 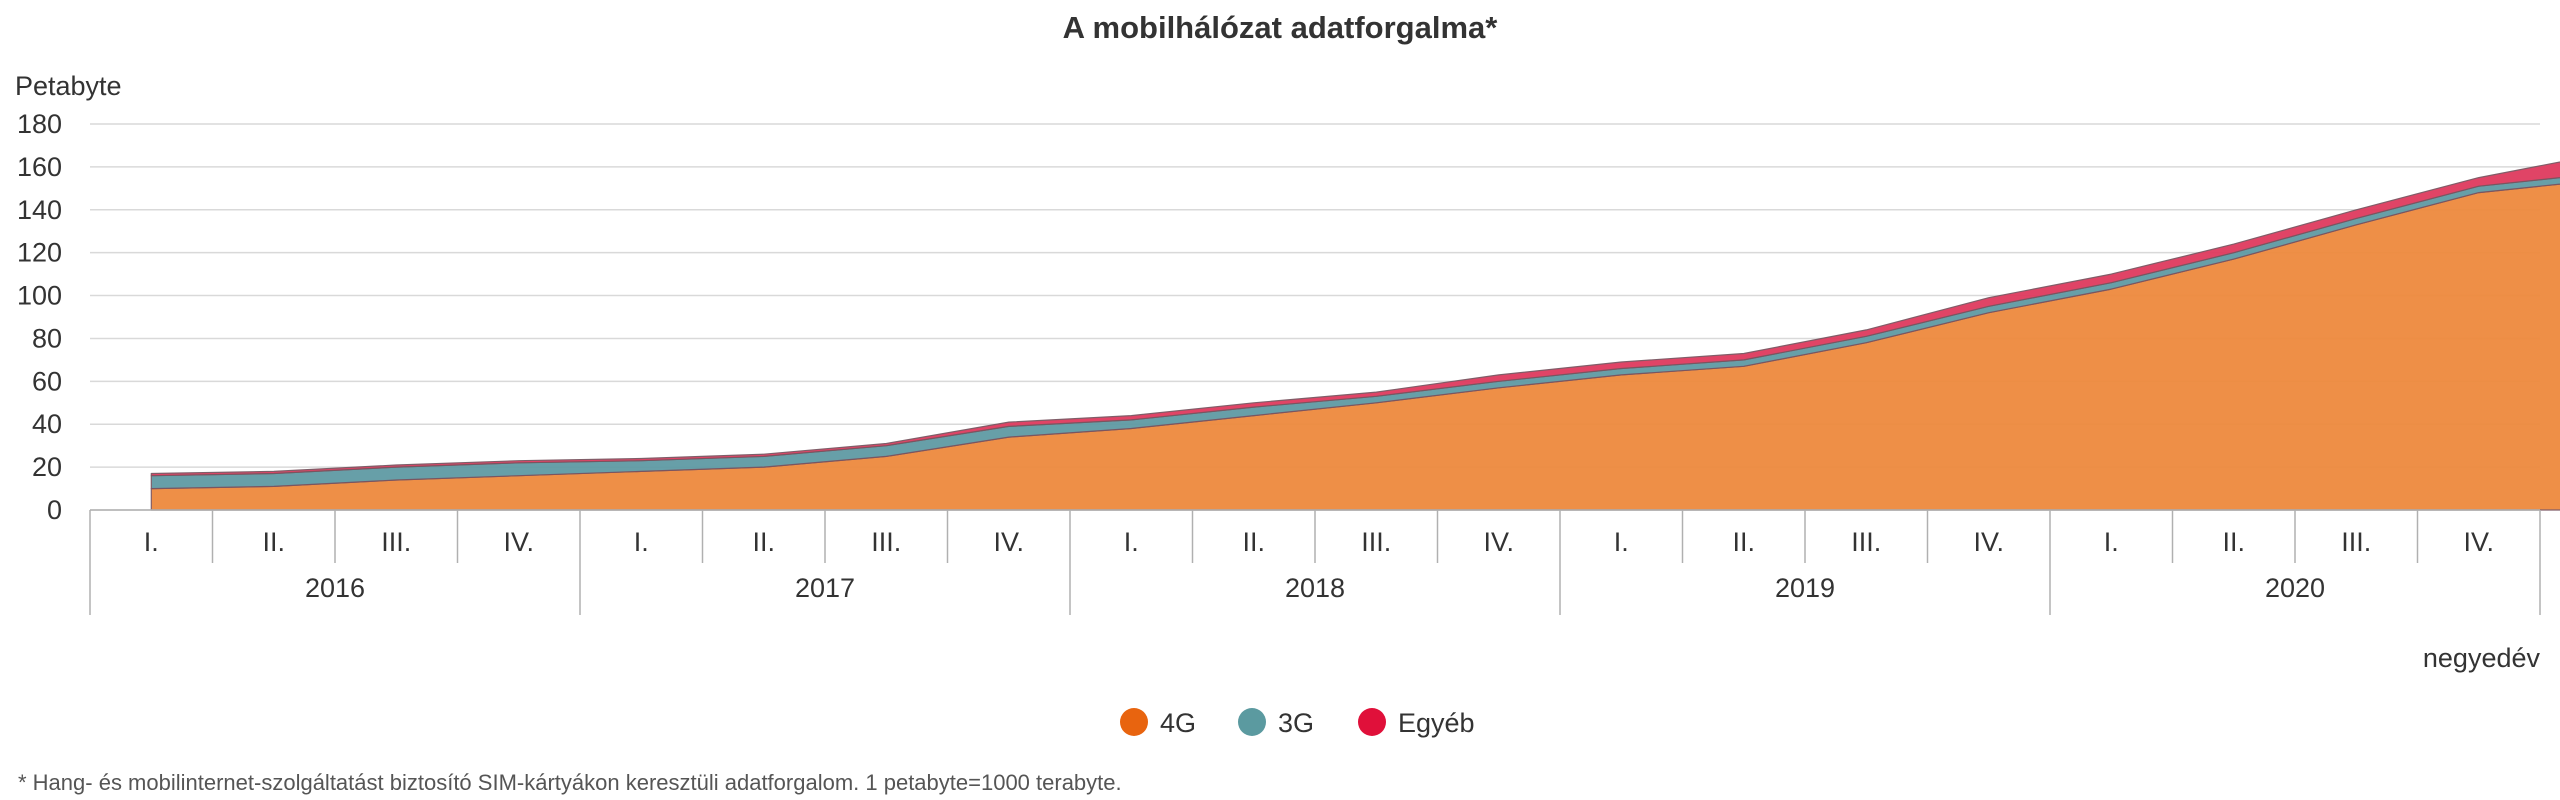 I want to click on x-axis-label: negyedév, so click(x=2482, y=658).